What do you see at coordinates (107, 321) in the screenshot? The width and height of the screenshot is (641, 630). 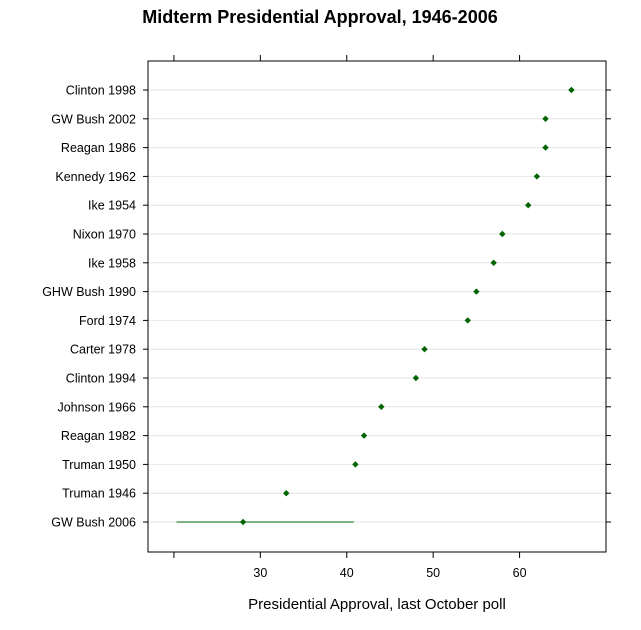 I see `category-label: Ford 1974` at bounding box center [107, 321].